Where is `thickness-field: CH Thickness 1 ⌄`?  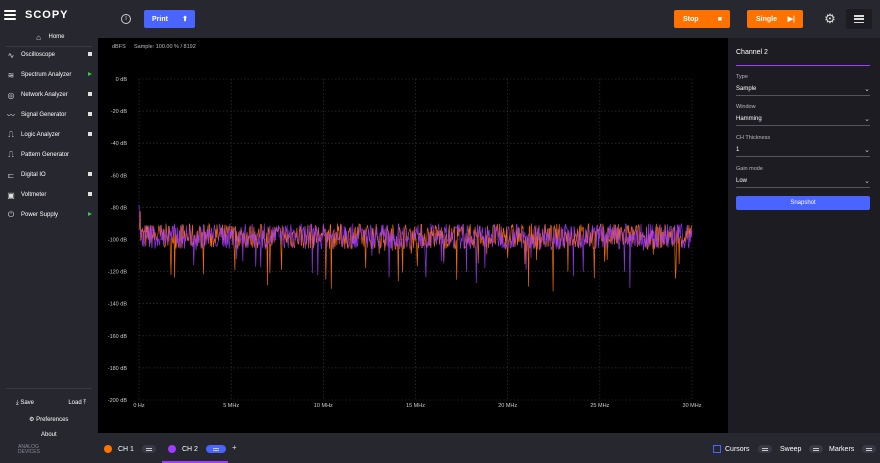 thickness-field: CH Thickness 1 ⌄ is located at coordinates (803, 146).